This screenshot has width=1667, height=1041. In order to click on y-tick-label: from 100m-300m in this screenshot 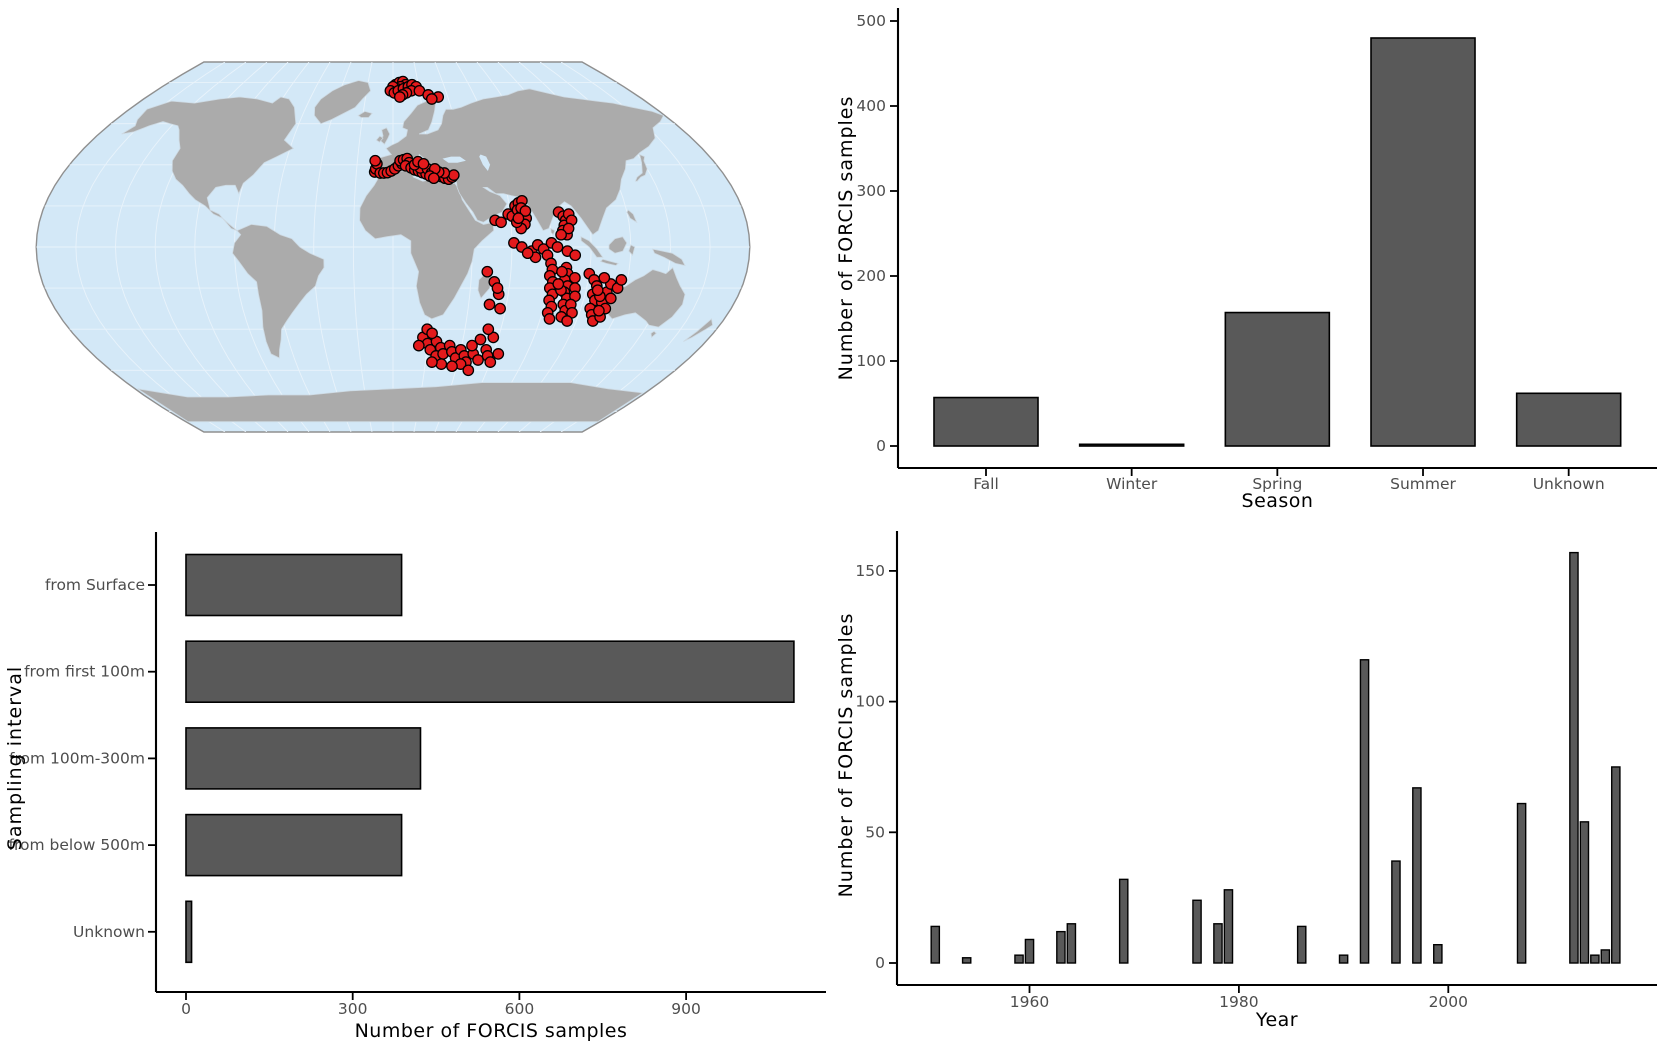, I will do `click(77, 758)`.